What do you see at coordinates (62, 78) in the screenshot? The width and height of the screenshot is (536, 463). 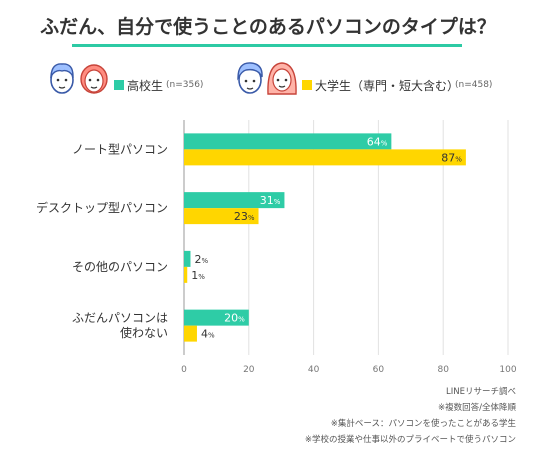 I see `boy-face-icon` at bounding box center [62, 78].